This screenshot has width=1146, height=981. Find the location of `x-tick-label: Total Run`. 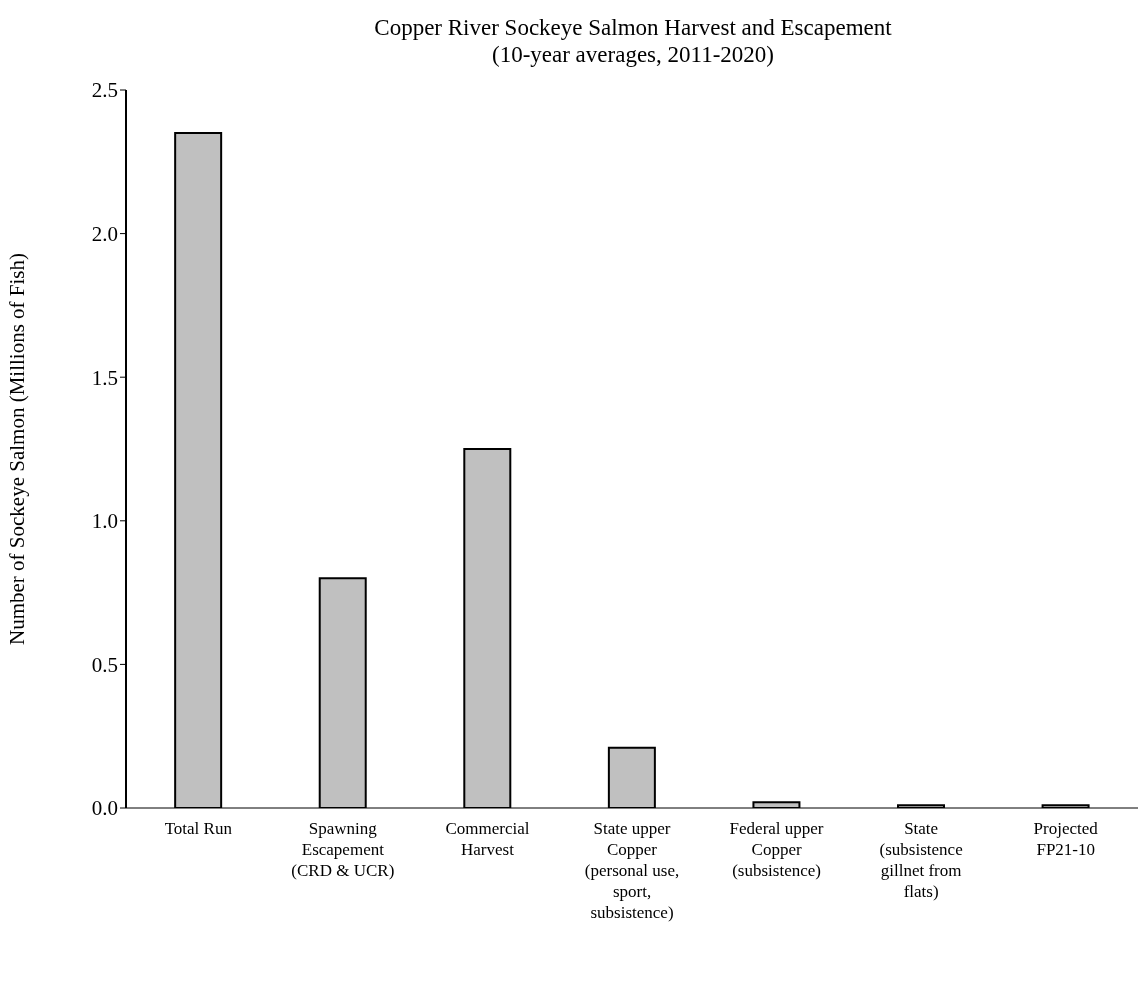

x-tick-label: Total Run is located at coordinates (198, 828).